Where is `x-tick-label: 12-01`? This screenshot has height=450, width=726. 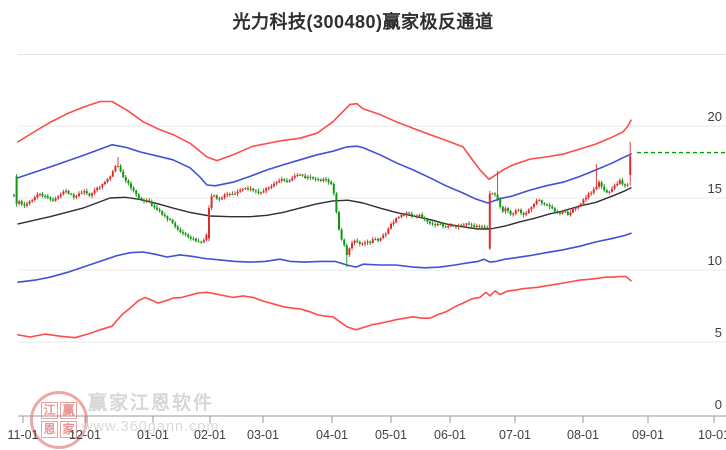
x-tick-label: 12-01 is located at coordinates (85, 435).